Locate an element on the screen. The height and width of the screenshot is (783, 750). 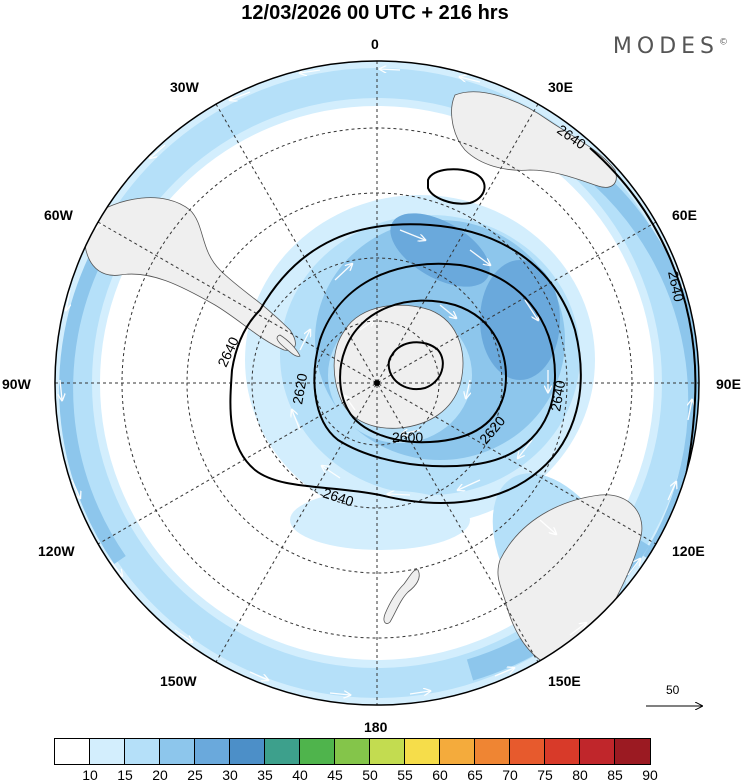
colorbar-tick-label: 55 is located at coordinates (405, 775).